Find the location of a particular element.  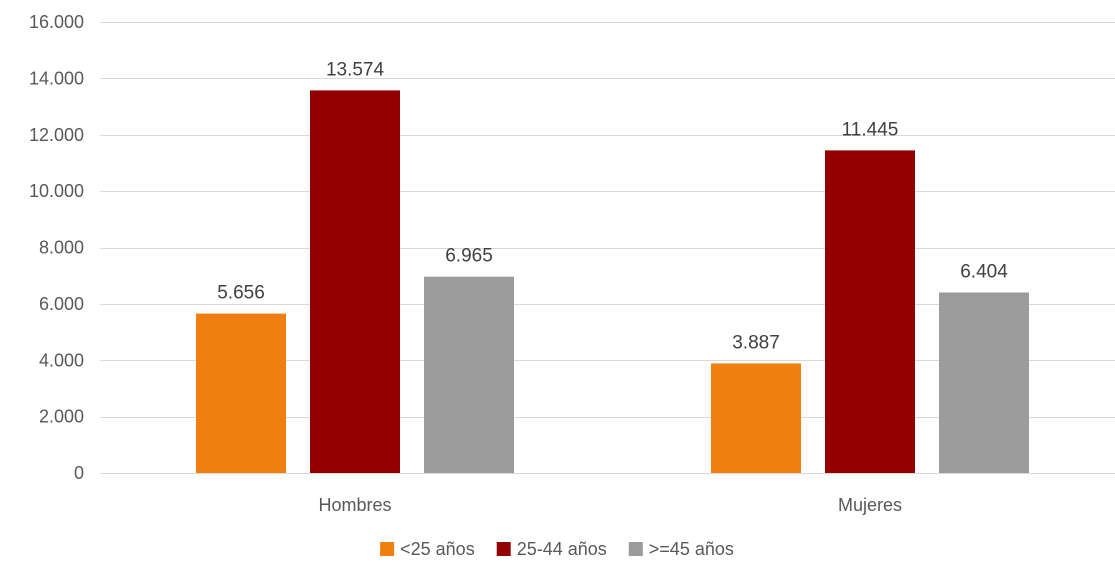

legend-label: <25 años is located at coordinates (437, 549).